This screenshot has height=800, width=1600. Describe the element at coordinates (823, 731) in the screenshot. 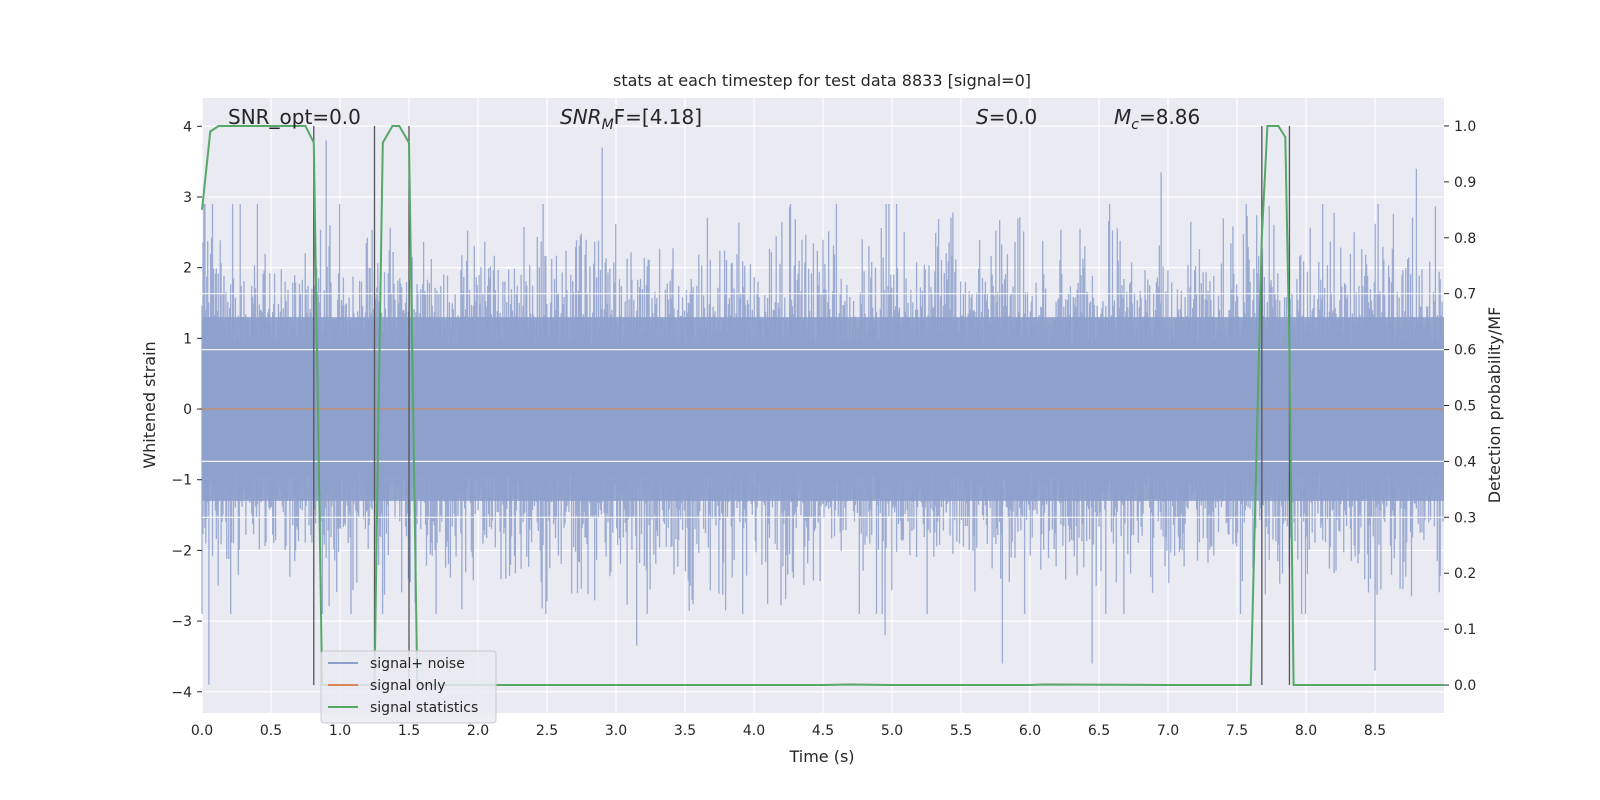

I see `x-tick-label: 4.5` at that location.